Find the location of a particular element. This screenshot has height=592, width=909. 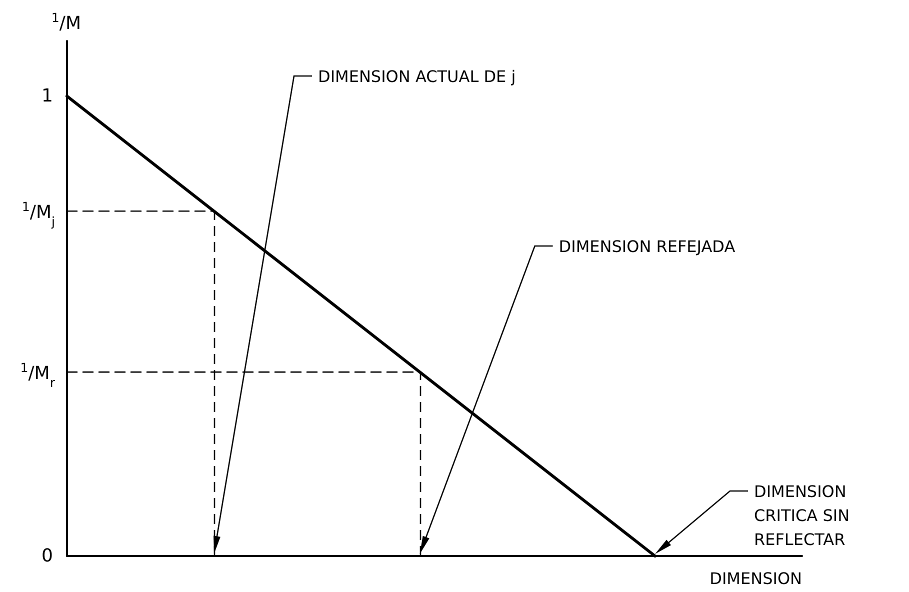

annotation: DIMENSION ACTUAL DE j is located at coordinates (417, 76).